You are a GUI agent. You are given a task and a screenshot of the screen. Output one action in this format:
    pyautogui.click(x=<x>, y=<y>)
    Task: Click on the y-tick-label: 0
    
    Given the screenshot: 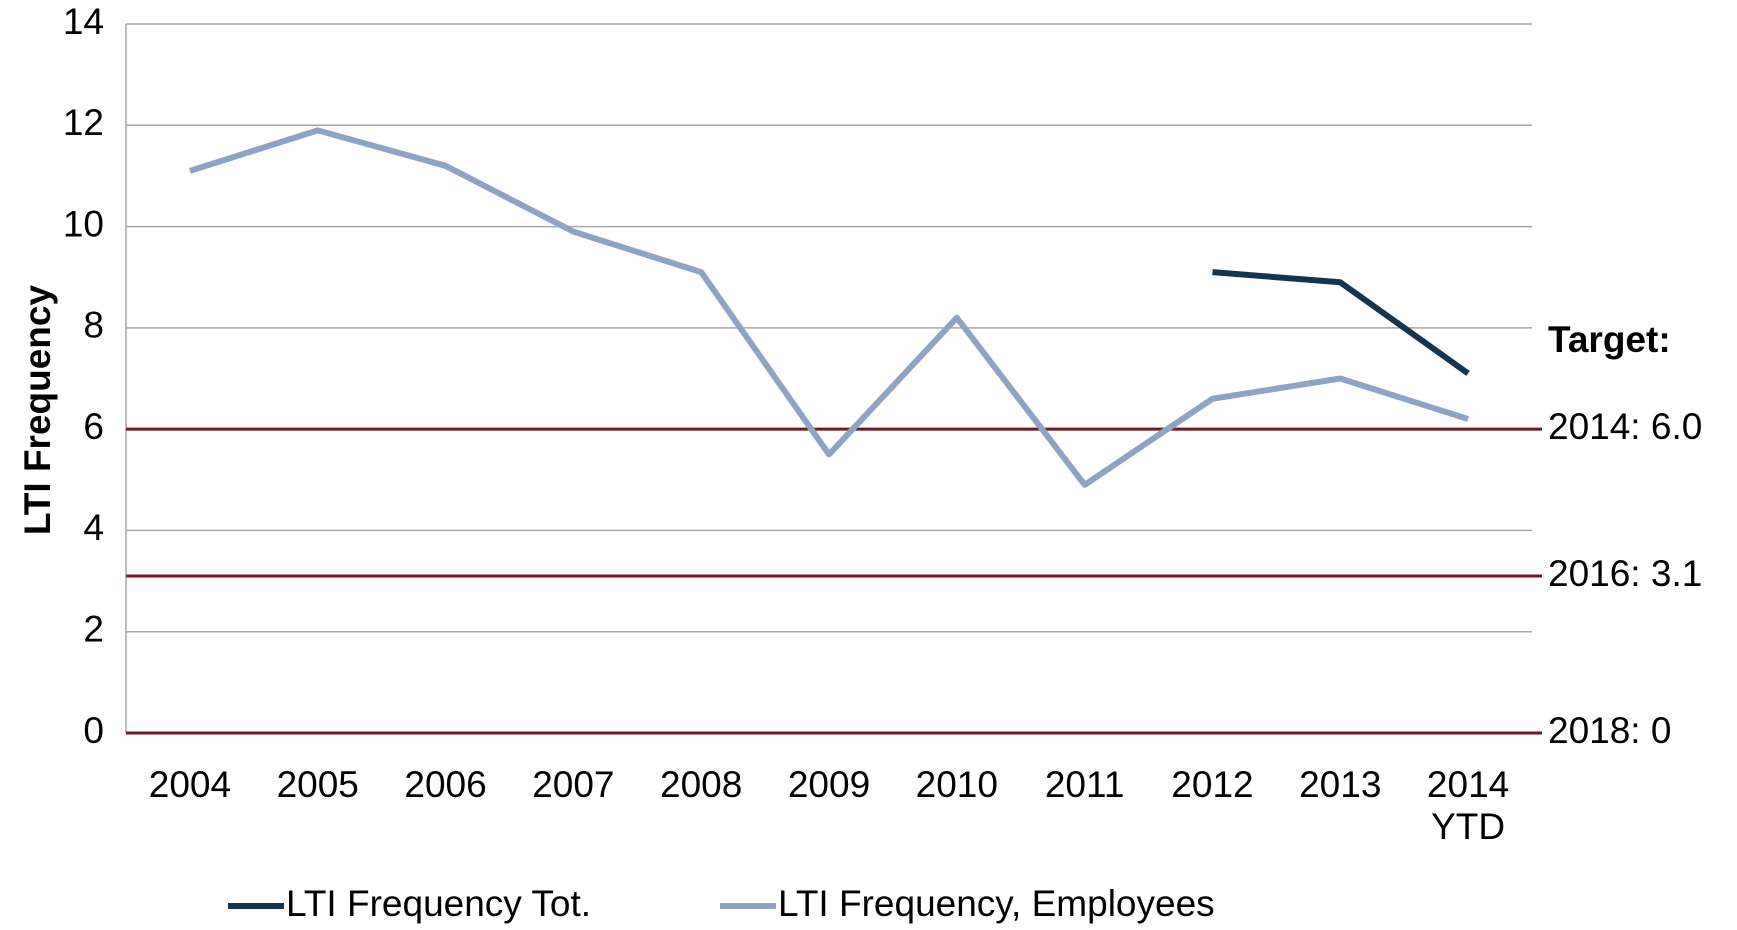 What is the action you would take?
    pyautogui.click(x=93, y=730)
    